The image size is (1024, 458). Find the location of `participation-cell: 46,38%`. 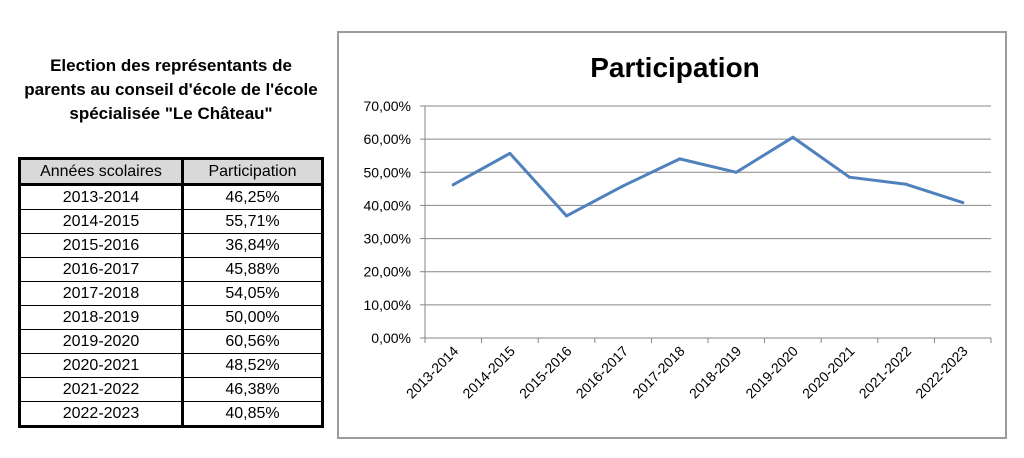

participation-cell: 46,38% is located at coordinates (252, 389).